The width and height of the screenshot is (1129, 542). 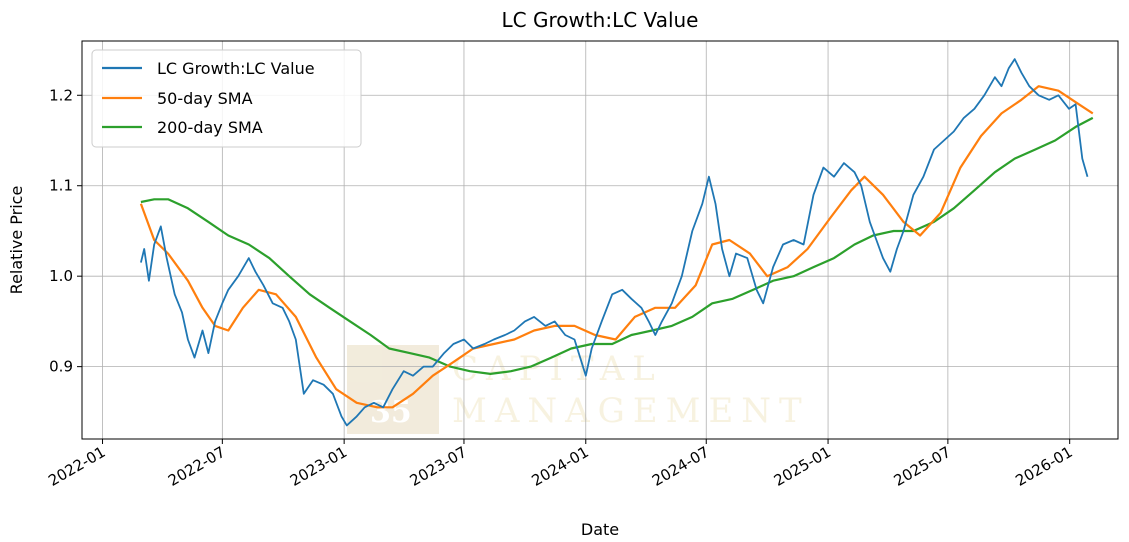 What do you see at coordinates (600, 20) in the screenshot?
I see `chart-title: LC Growth:LC Value` at bounding box center [600, 20].